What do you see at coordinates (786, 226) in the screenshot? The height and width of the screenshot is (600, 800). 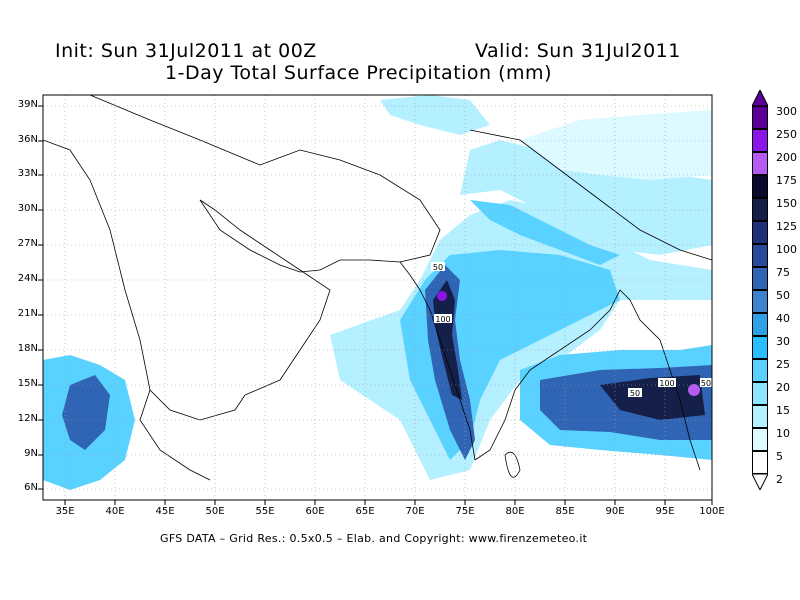 I see `legend-level-label: 125` at bounding box center [786, 226].